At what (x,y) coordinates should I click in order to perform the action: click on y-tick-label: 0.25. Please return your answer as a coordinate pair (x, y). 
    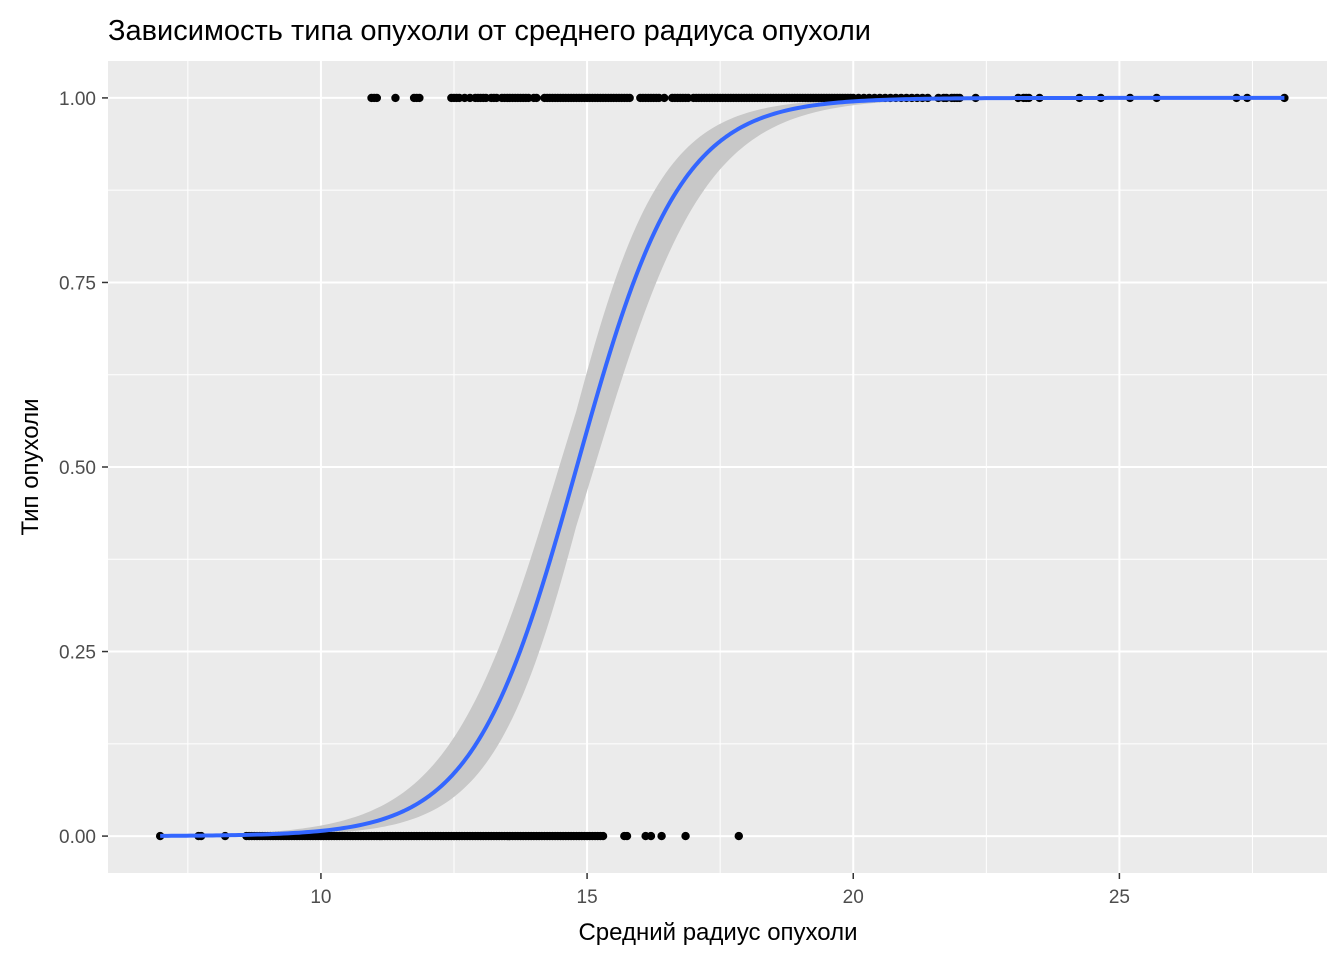
    Looking at the image, I should click on (77, 653).